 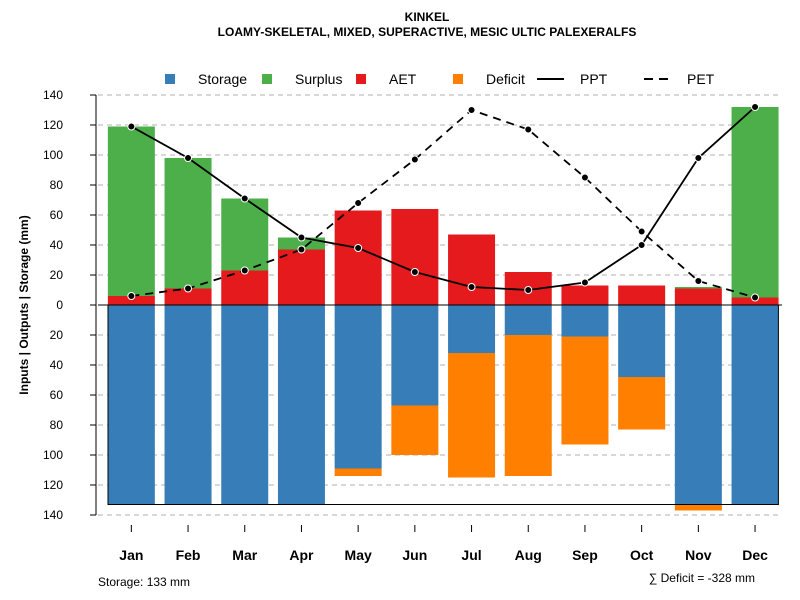 I want to click on legend-label-storage: Storage, so click(x=222, y=79).